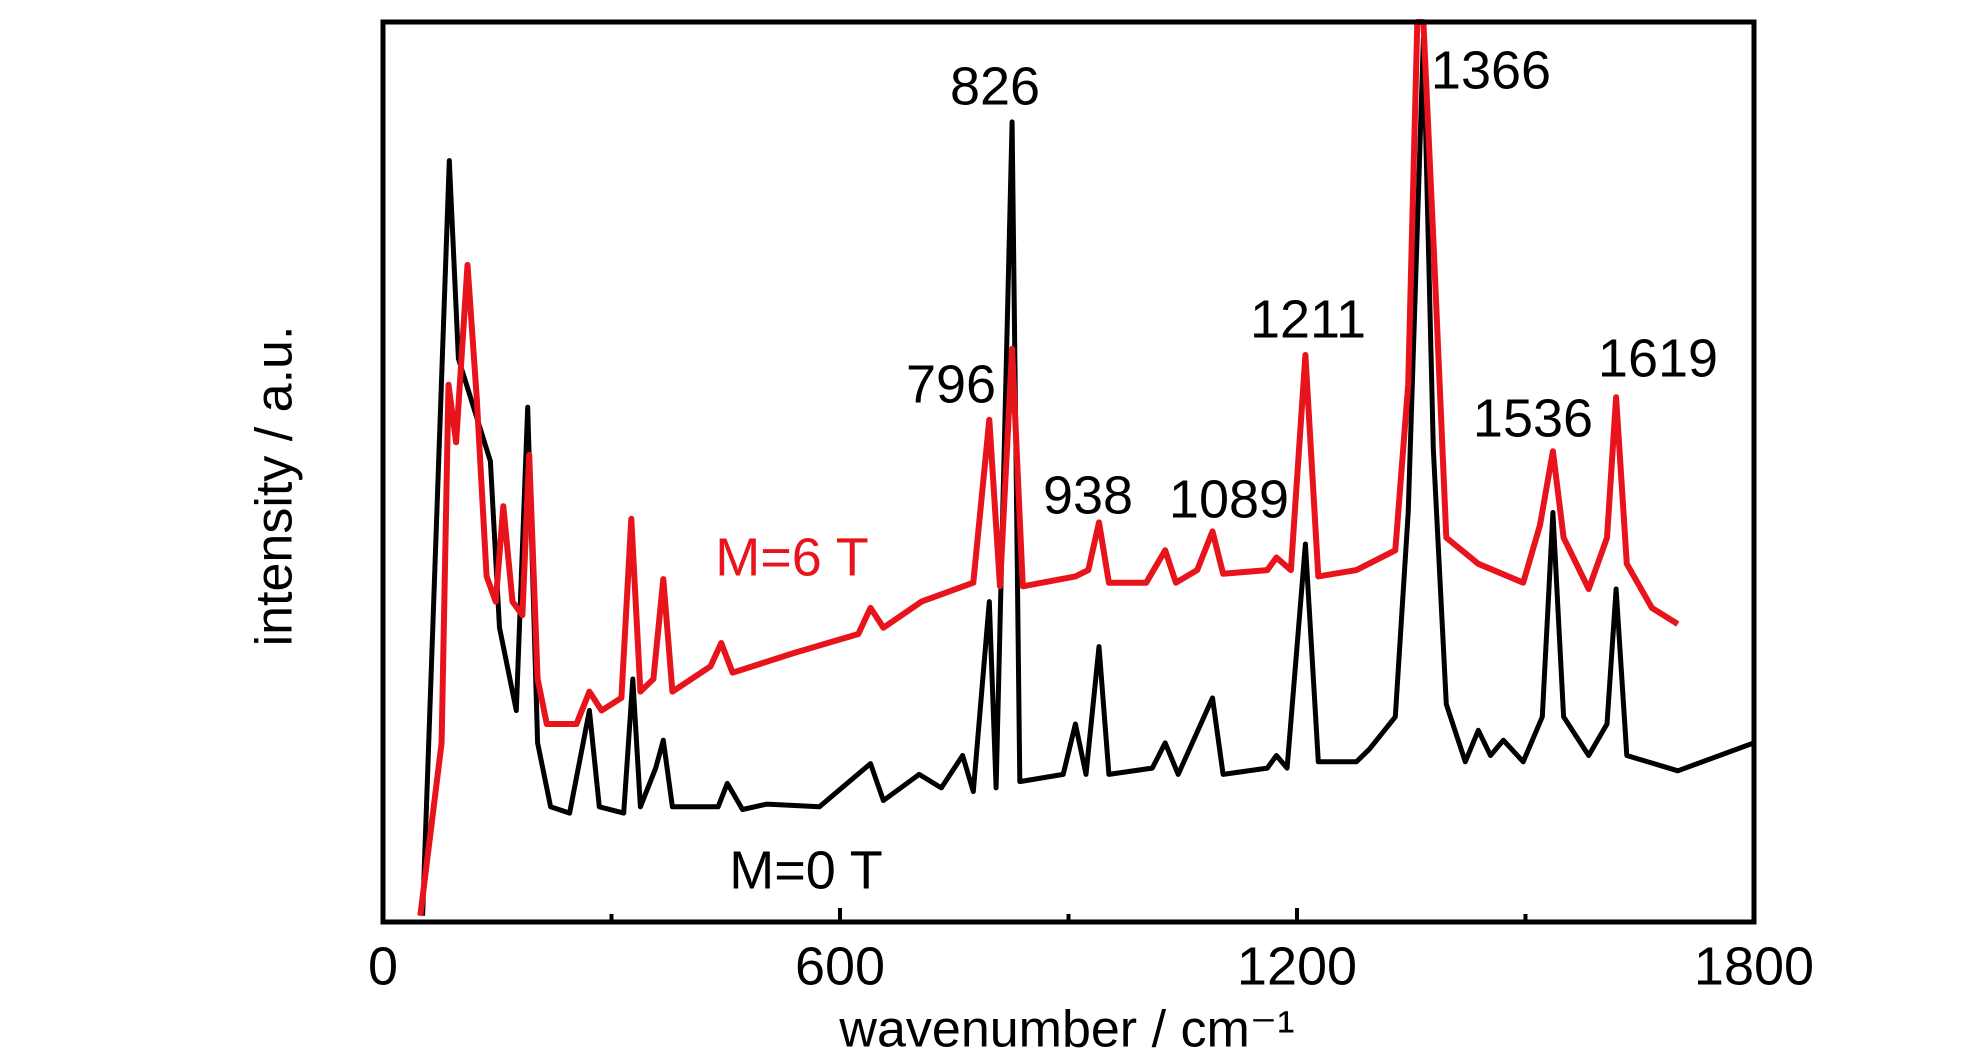 This screenshot has width=1984, height=1063. I want to click on peak-label: 826, so click(995, 86).